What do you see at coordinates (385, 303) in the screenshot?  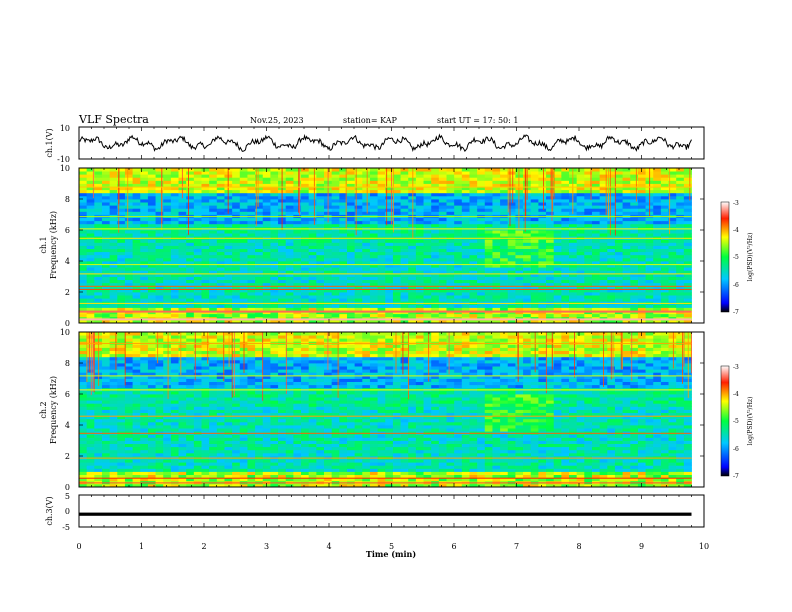 I see `ch1-spectrogram-line` at bounding box center [385, 303].